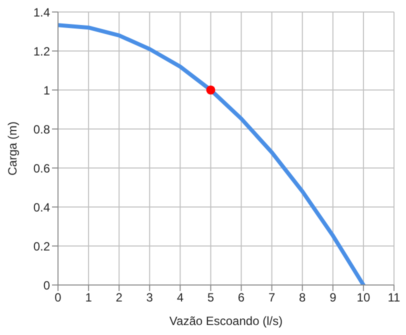  What do you see at coordinates (41, 168) in the screenshot?
I see `y-tick-label: 0.6` at bounding box center [41, 168].